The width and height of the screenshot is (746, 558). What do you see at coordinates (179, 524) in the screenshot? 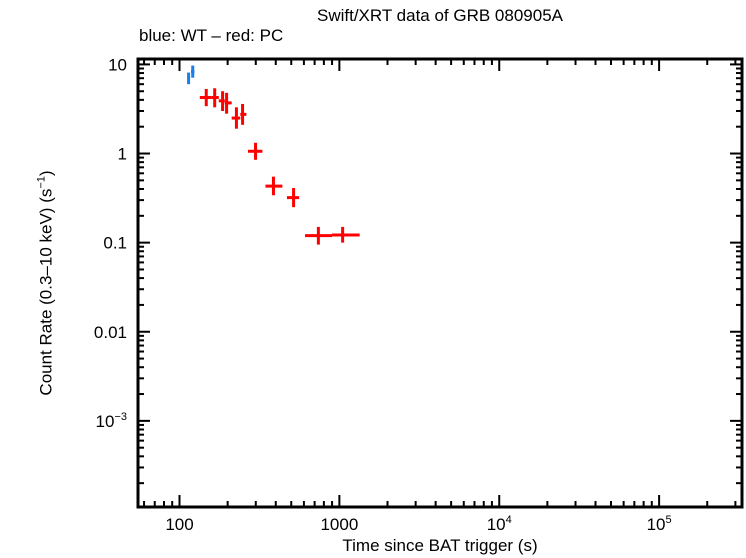
I see `svg-text: 100` at bounding box center [179, 524].